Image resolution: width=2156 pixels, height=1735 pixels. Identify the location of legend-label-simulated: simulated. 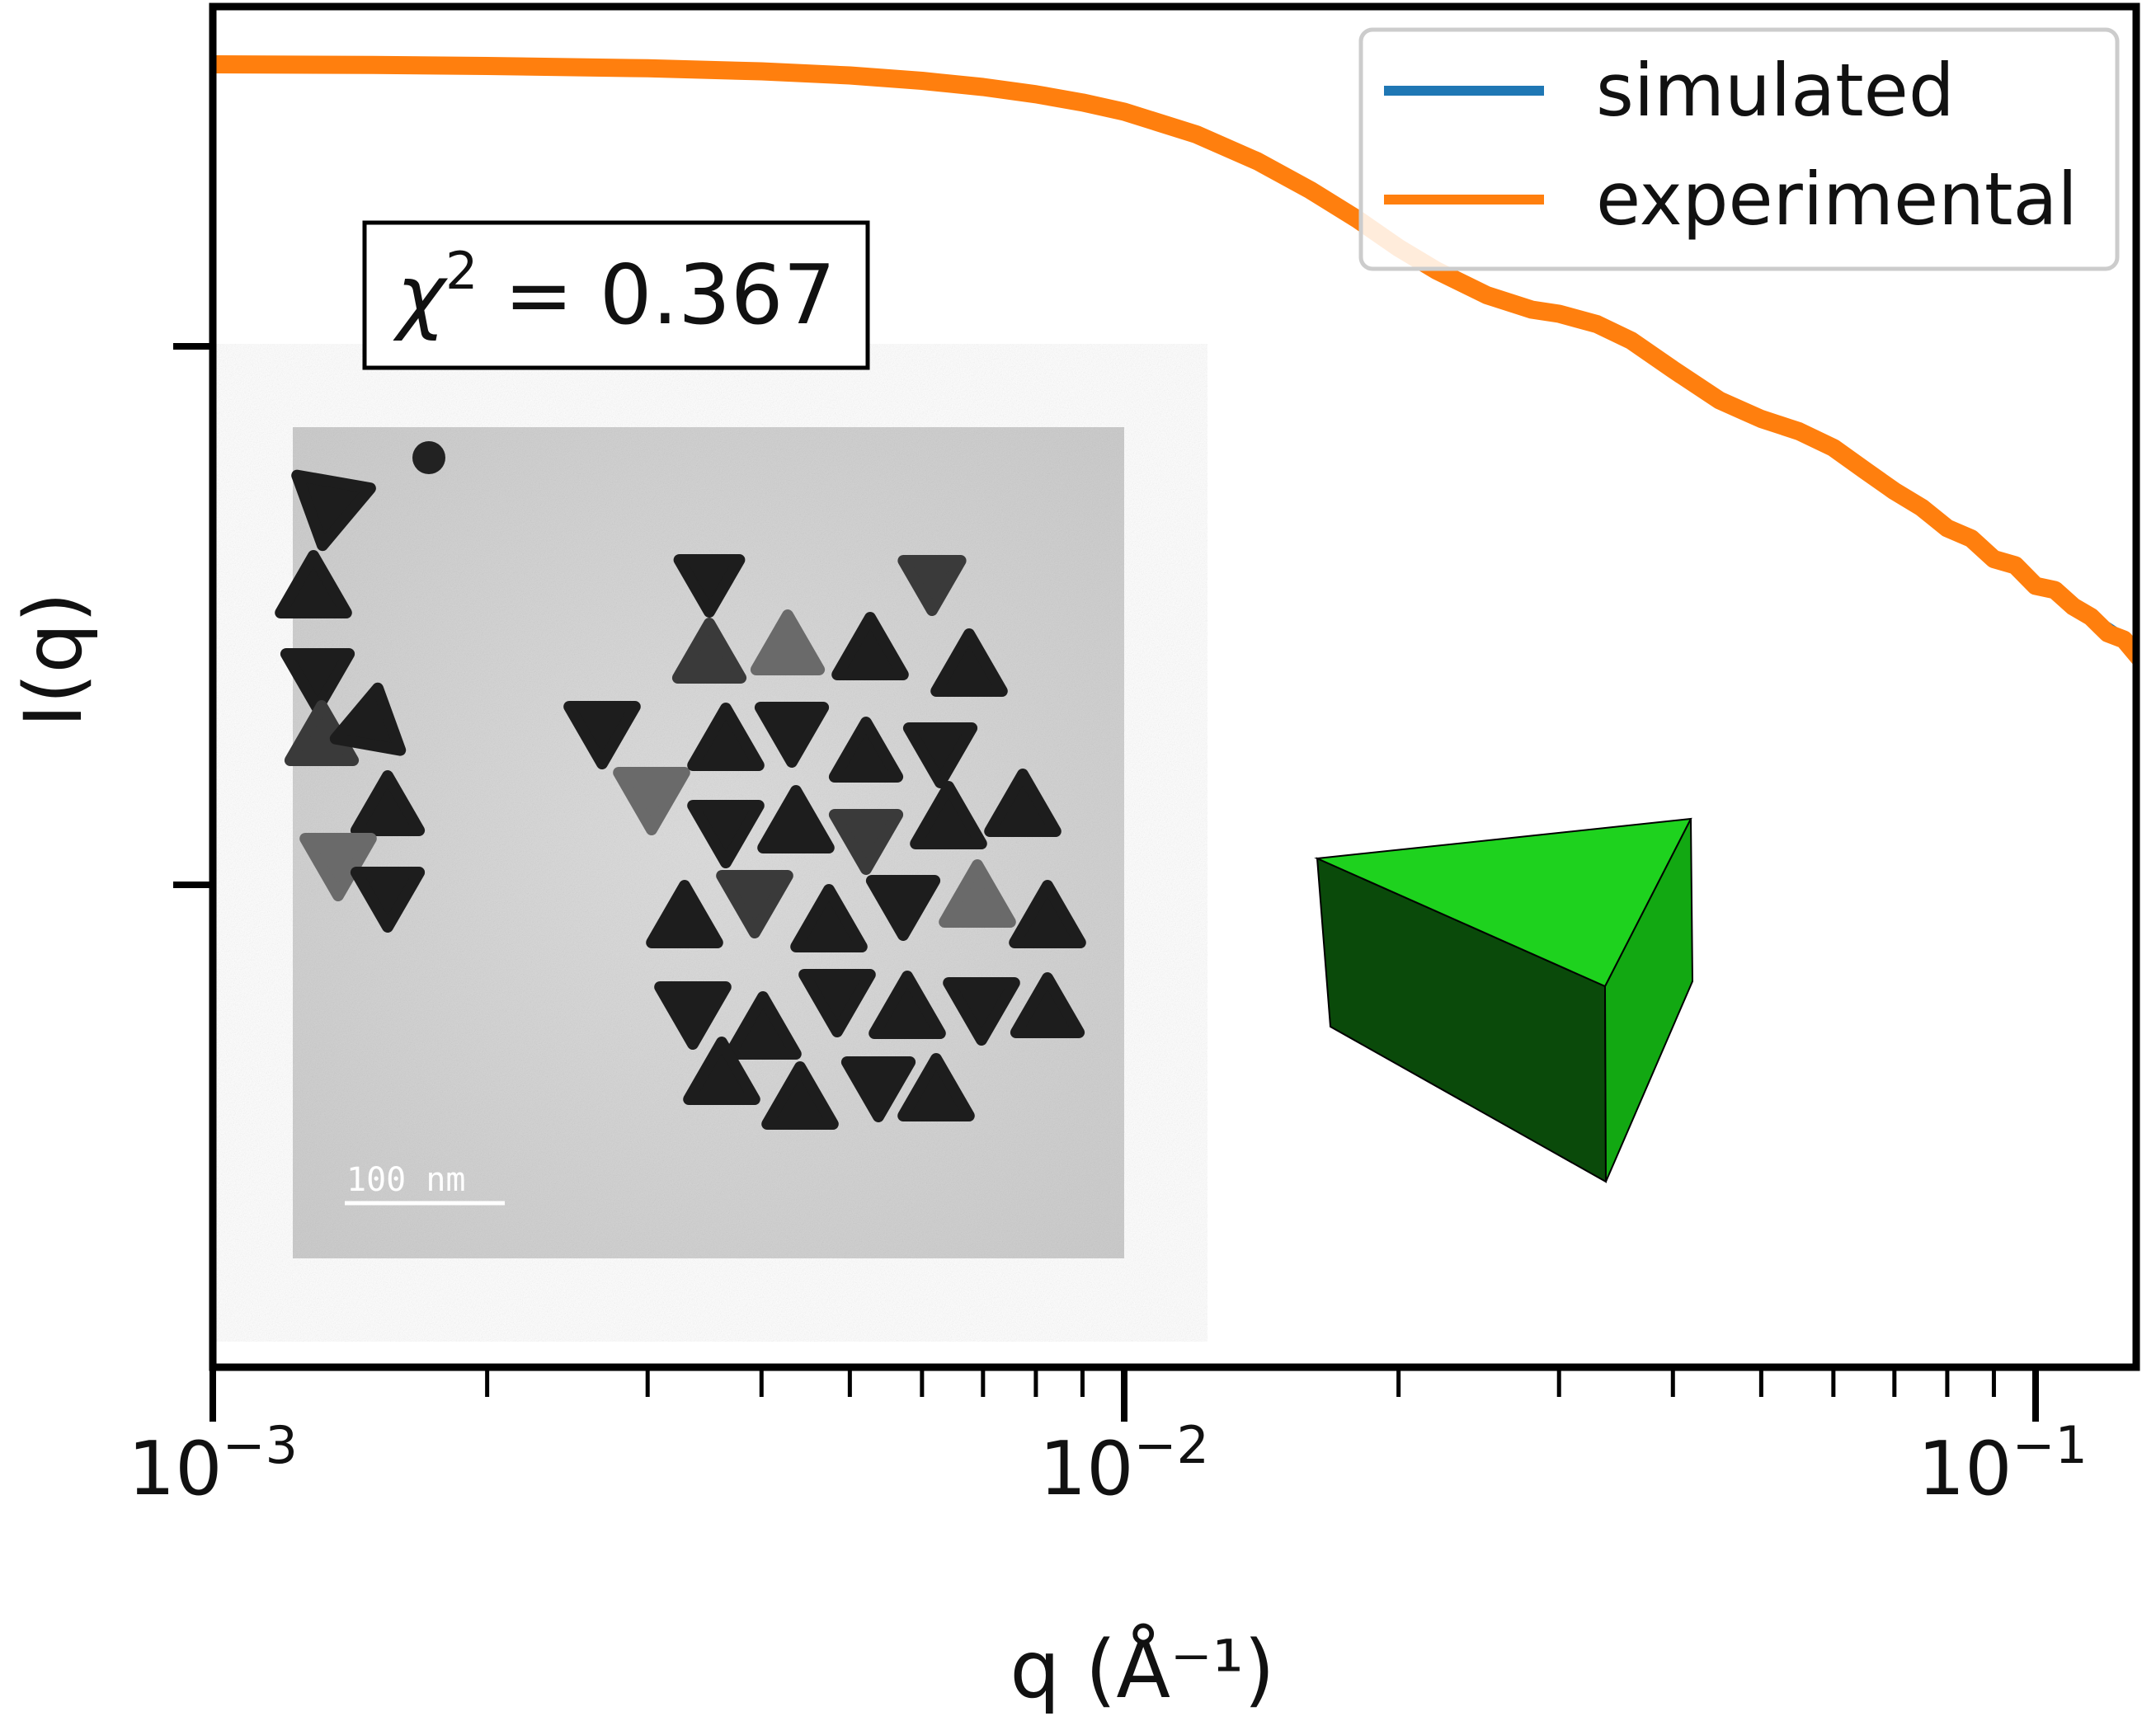
(1775, 90).